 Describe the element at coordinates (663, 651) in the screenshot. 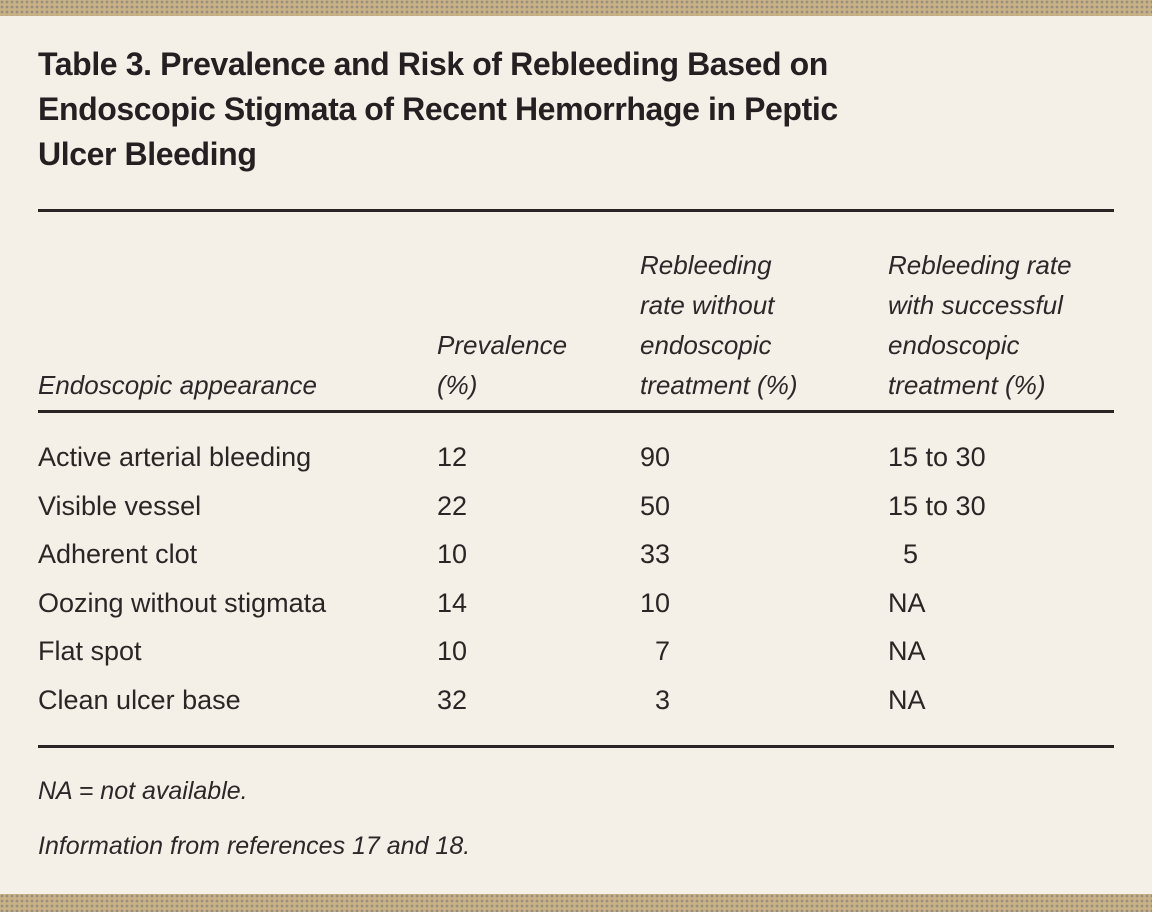

I see `cell-rebleed-without: 7` at that location.